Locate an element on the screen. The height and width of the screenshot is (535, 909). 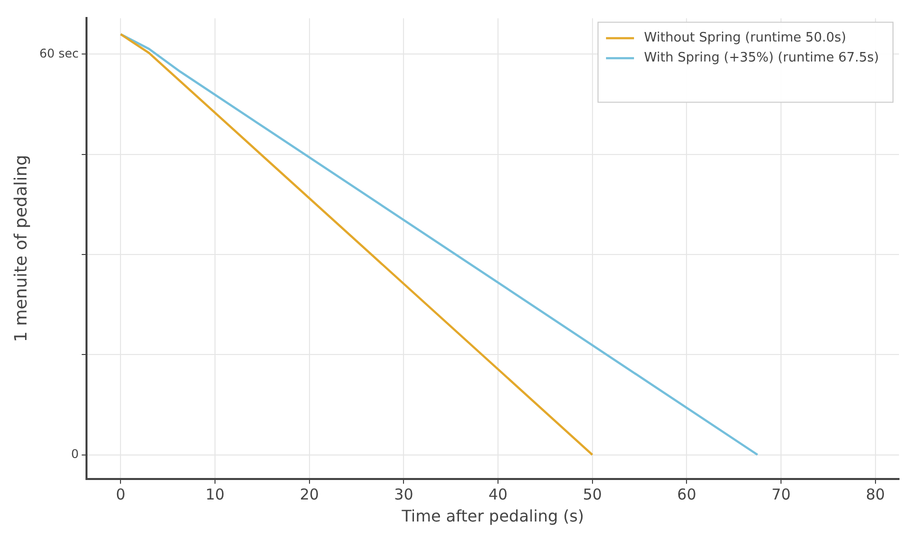
x-axis-title: Time after pedaling (s) is located at coordinates (492, 516).